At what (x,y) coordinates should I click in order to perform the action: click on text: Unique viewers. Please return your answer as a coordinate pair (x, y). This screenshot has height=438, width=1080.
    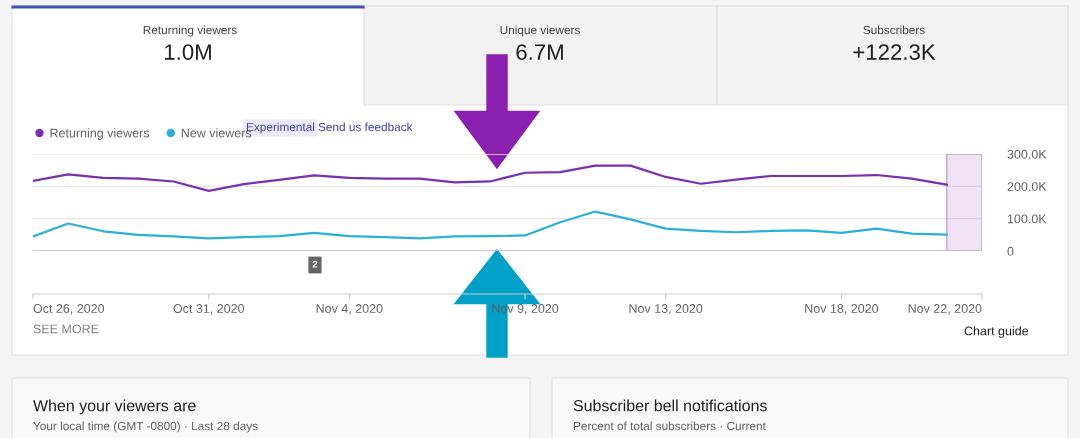
    Looking at the image, I should click on (540, 31).